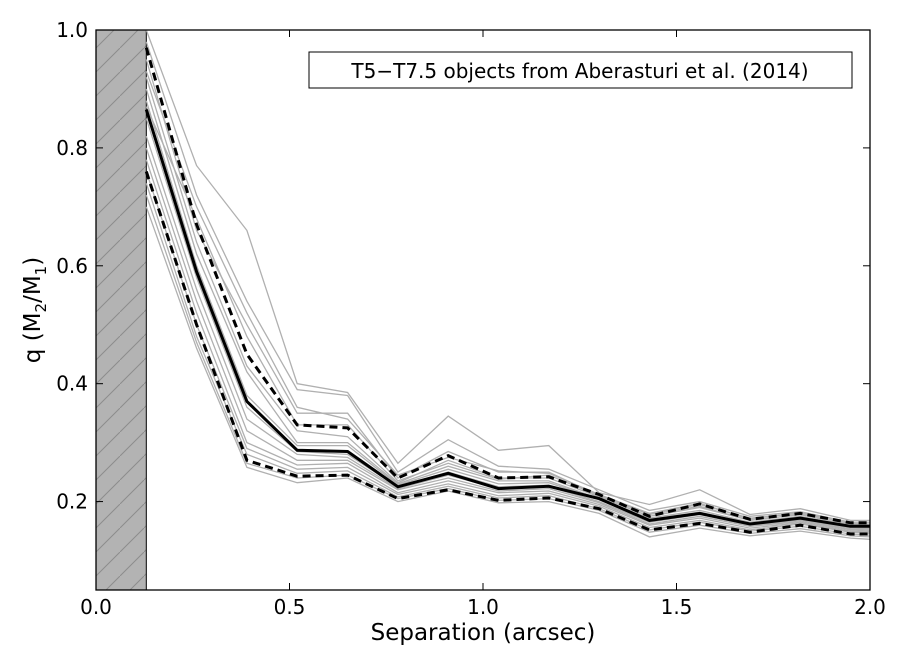  What do you see at coordinates (483, 633) in the screenshot?
I see `x-axis-title: Separation (arcsec)` at bounding box center [483, 633].